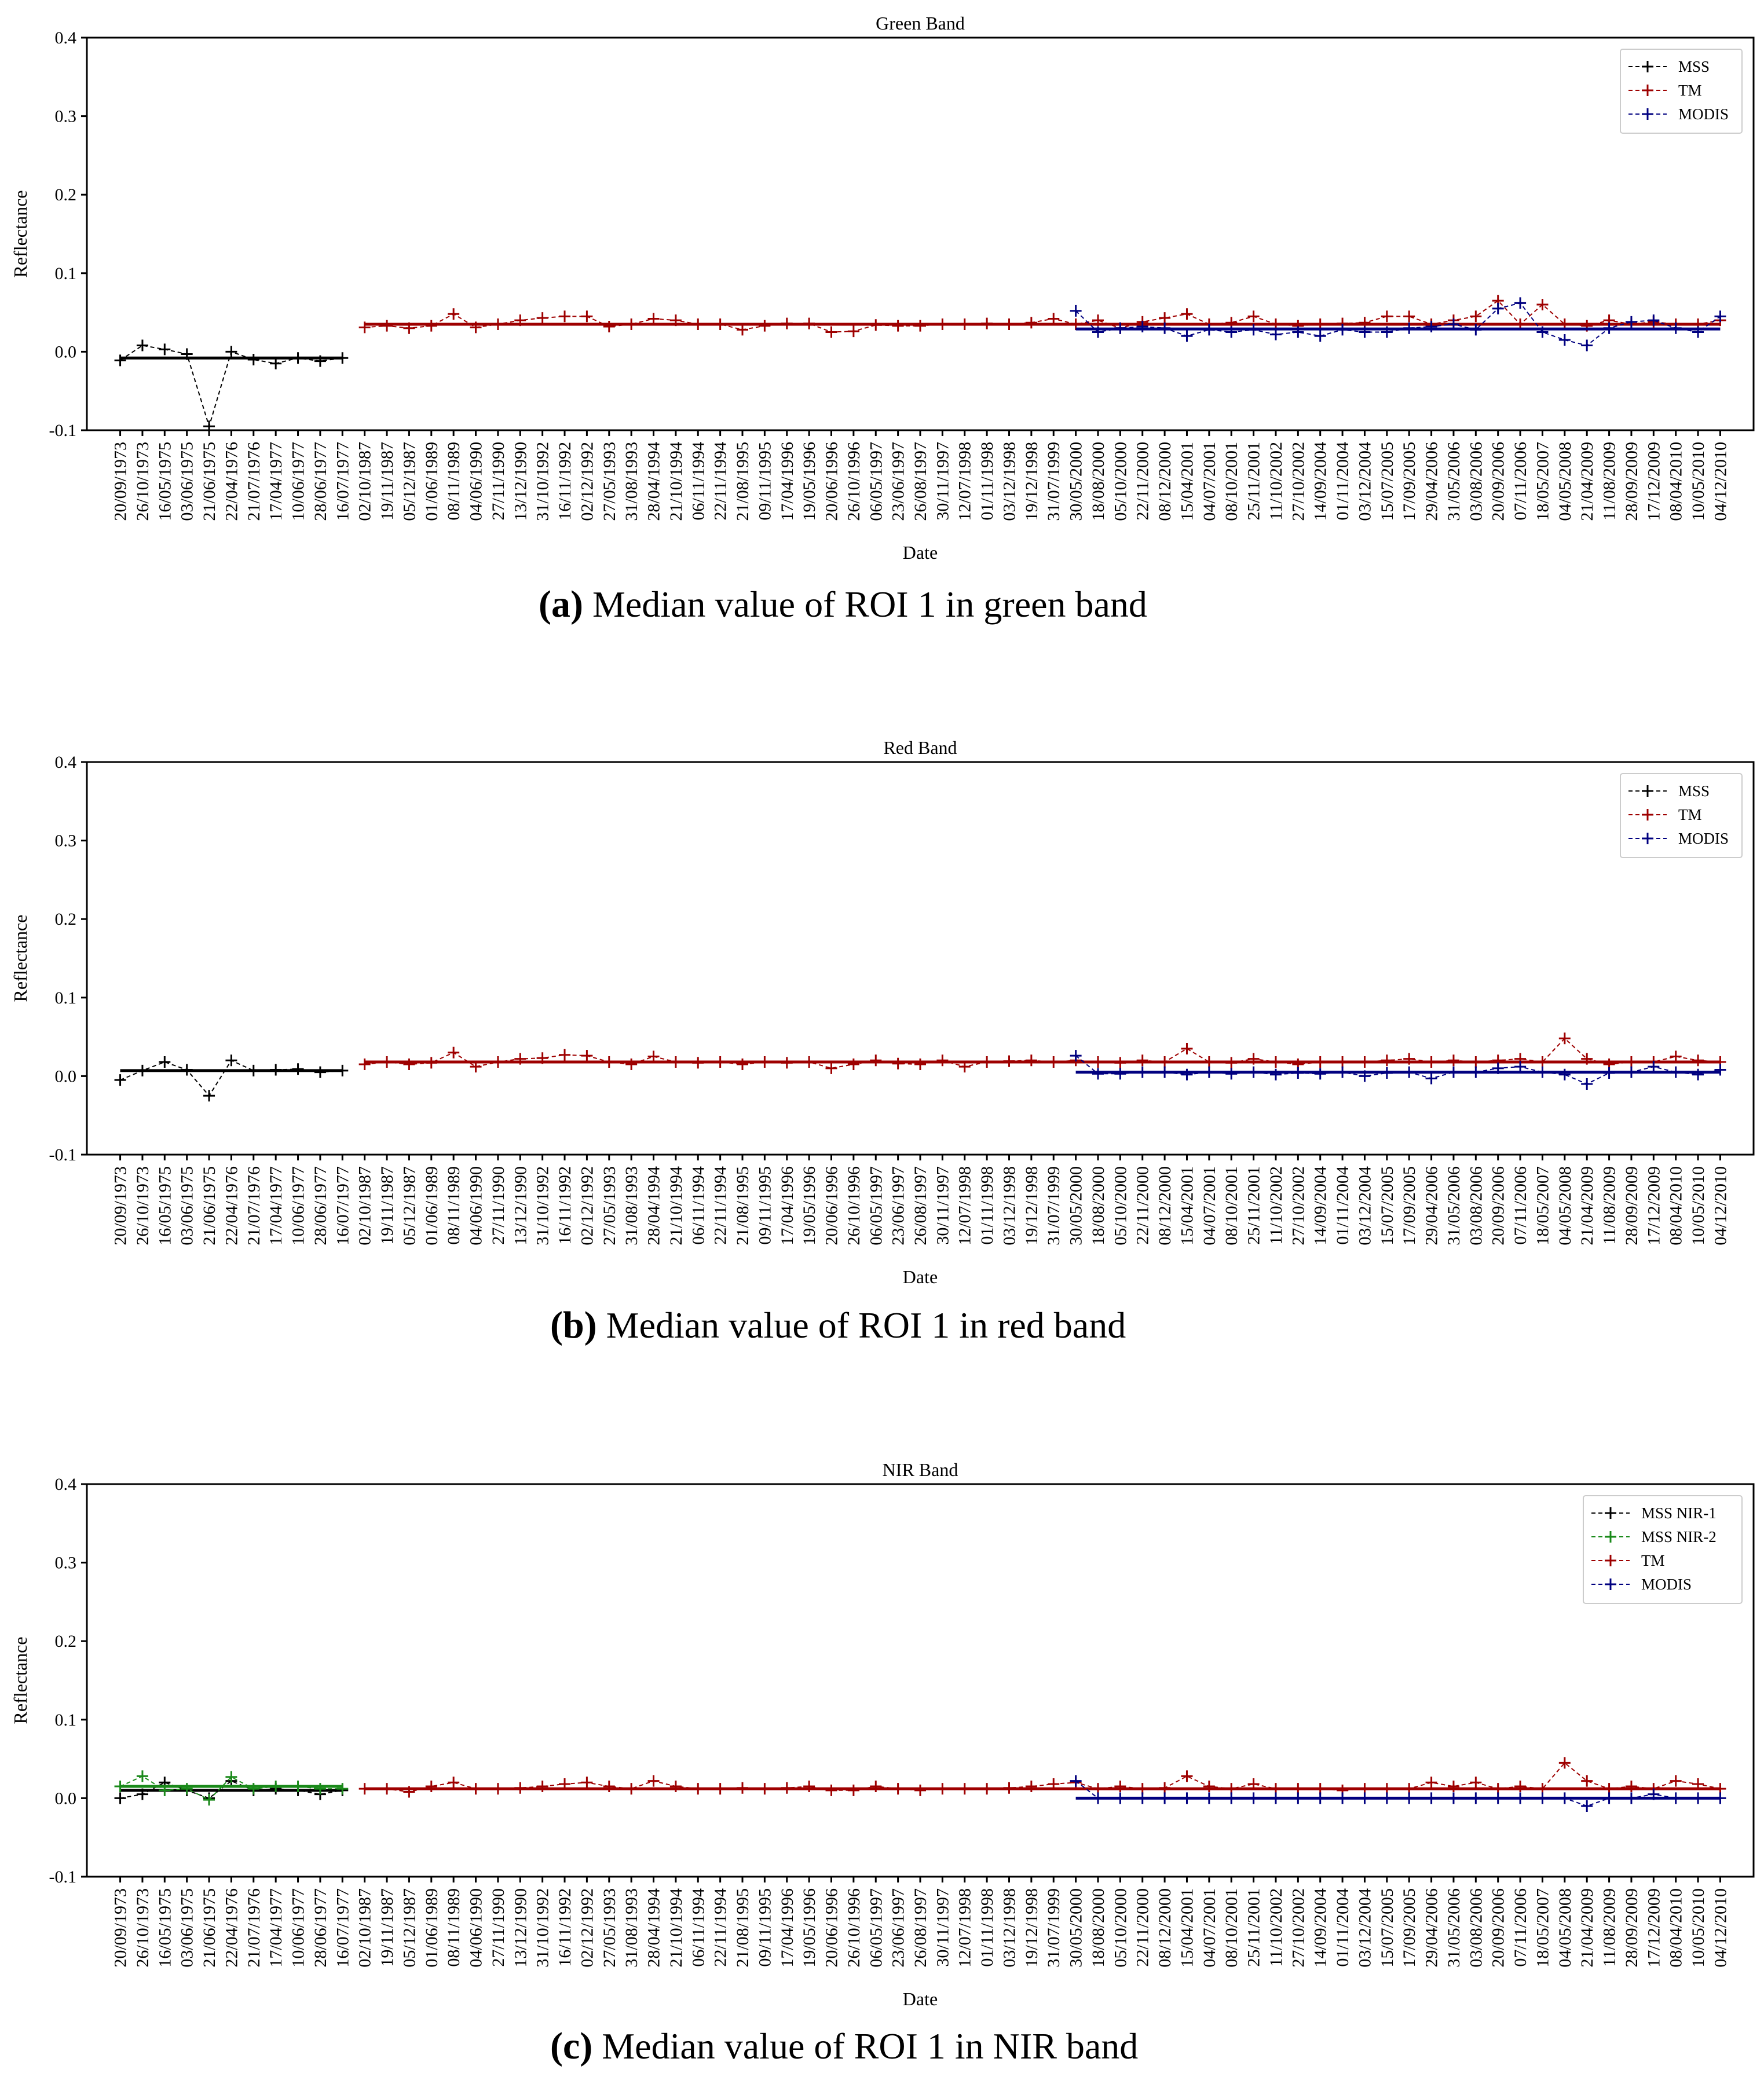 The height and width of the screenshot is (2084, 1764). What do you see at coordinates (1042, 1777) in the screenshot?
I see `series-line` at bounding box center [1042, 1777].